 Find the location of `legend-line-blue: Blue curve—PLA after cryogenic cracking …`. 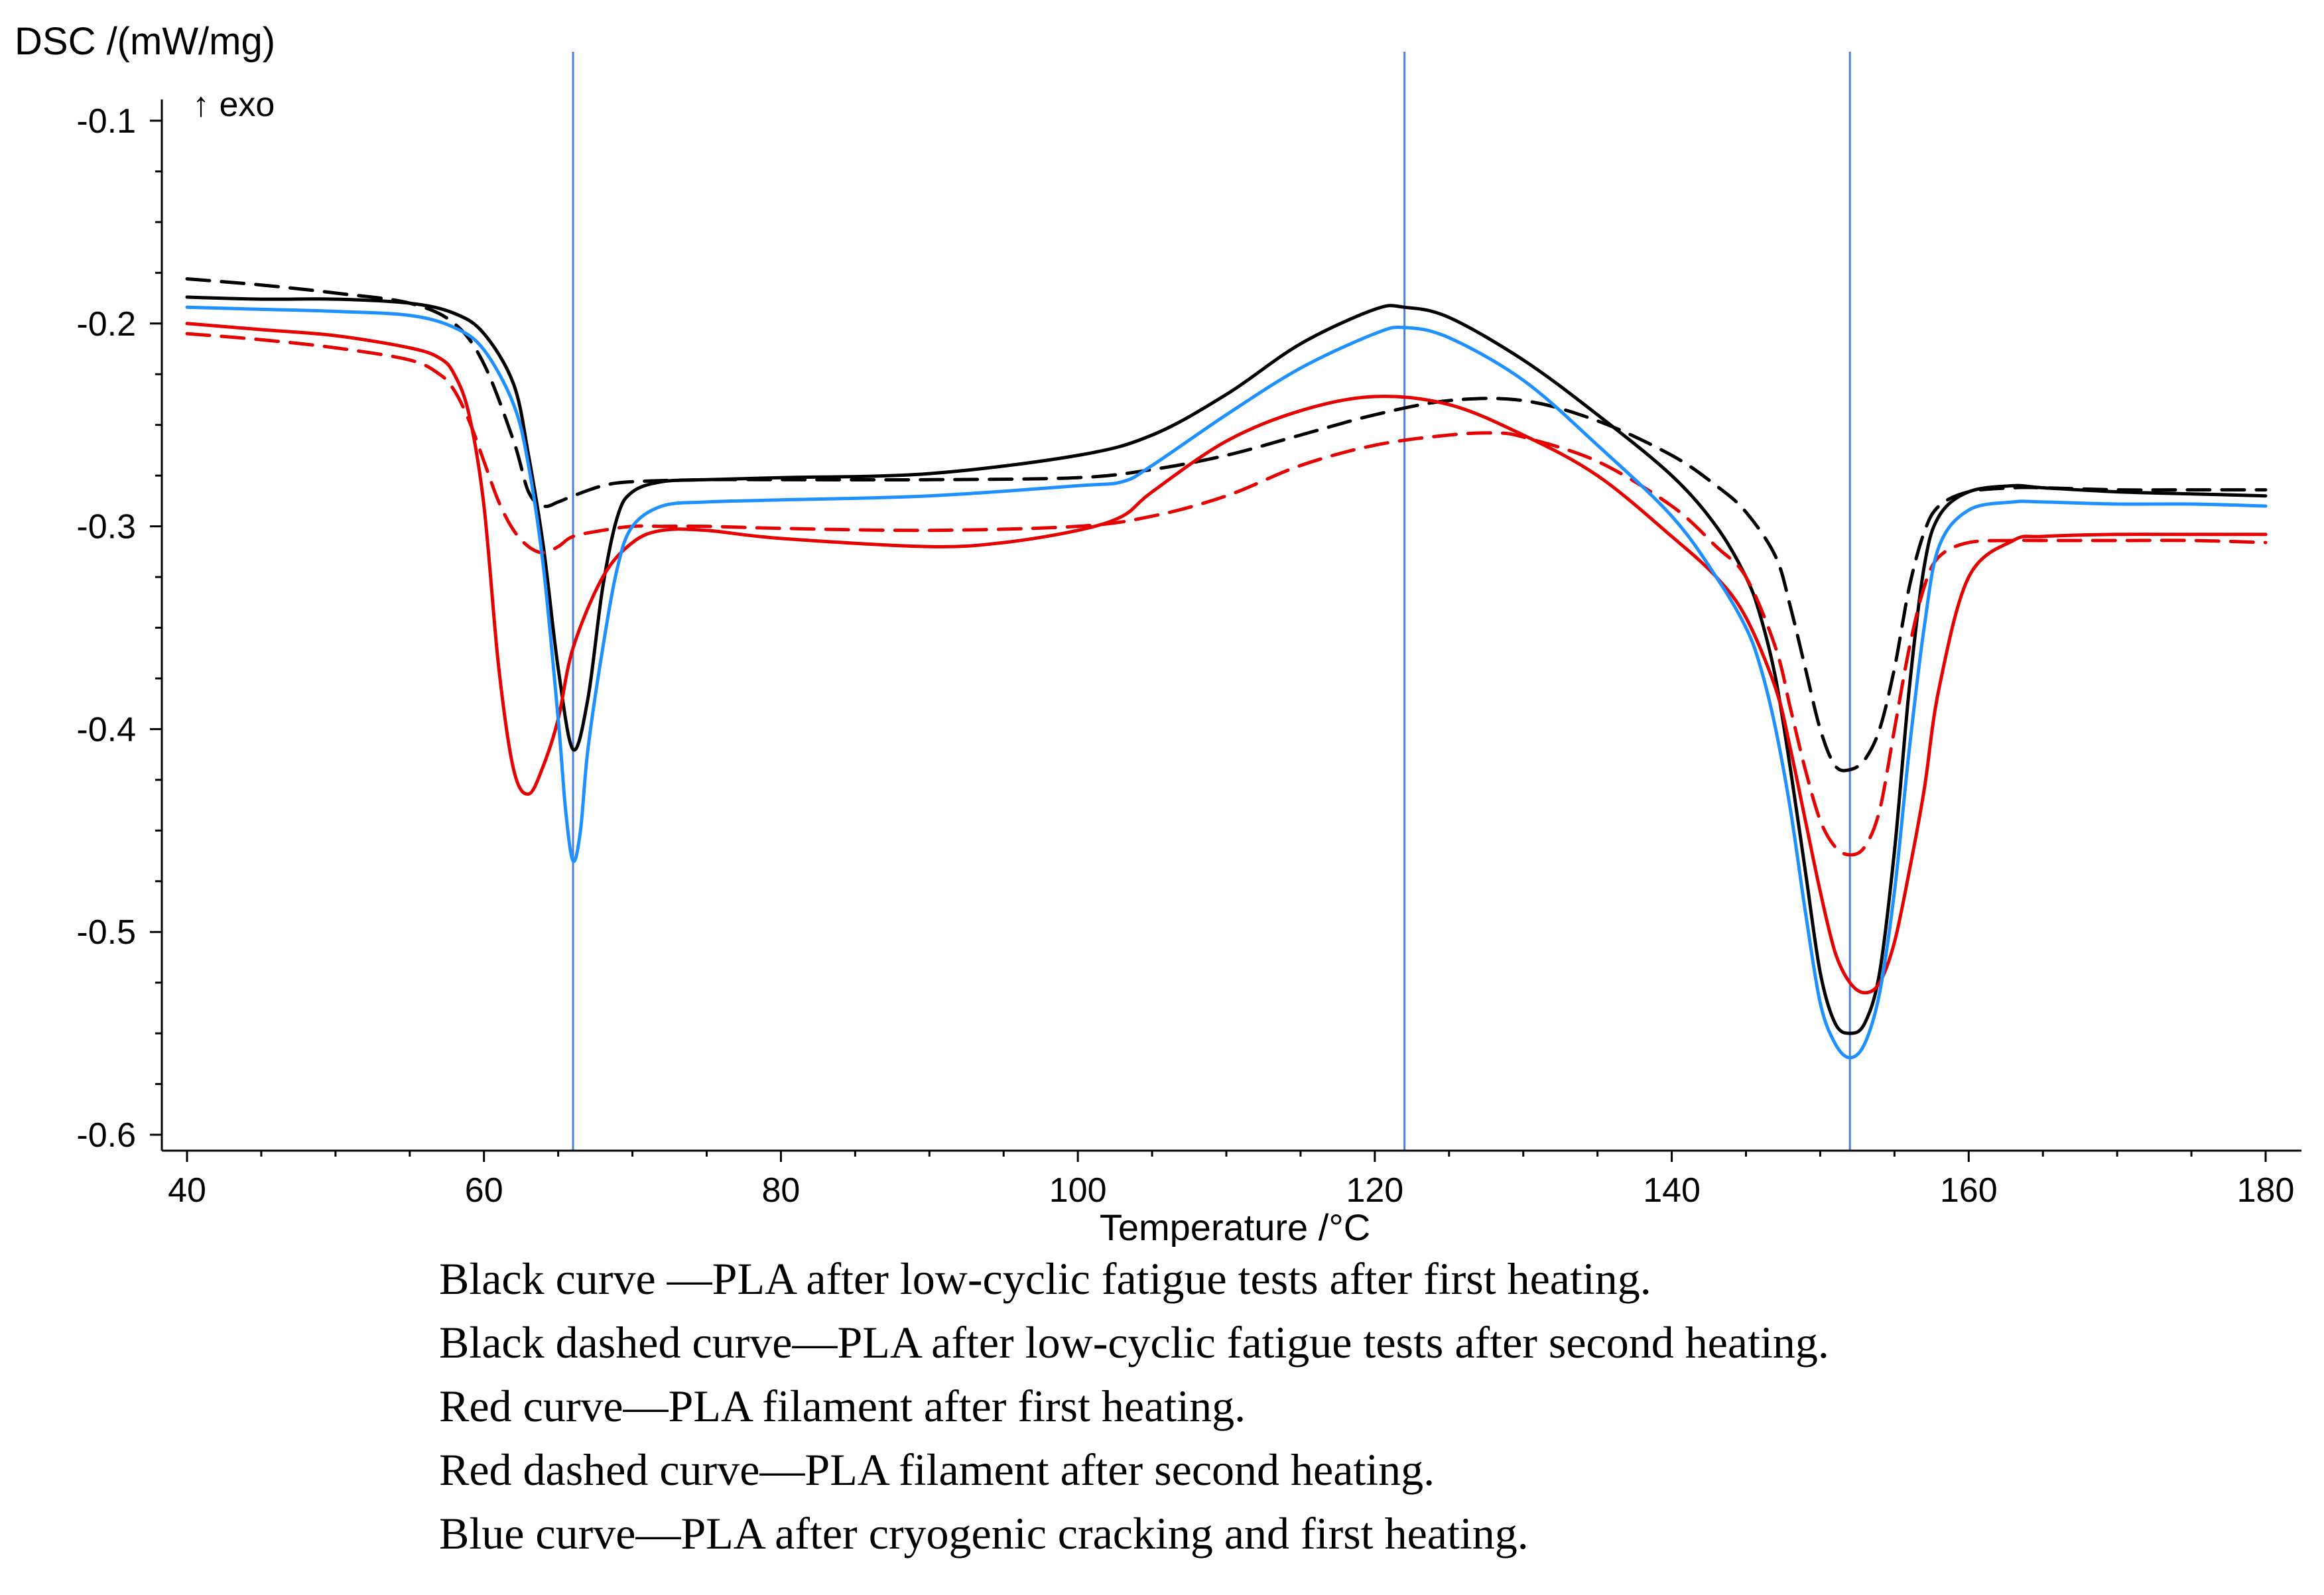

legend-line-blue: Blue curve—PLA after cryogenic cracking … is located at coordinates (984, 1533).